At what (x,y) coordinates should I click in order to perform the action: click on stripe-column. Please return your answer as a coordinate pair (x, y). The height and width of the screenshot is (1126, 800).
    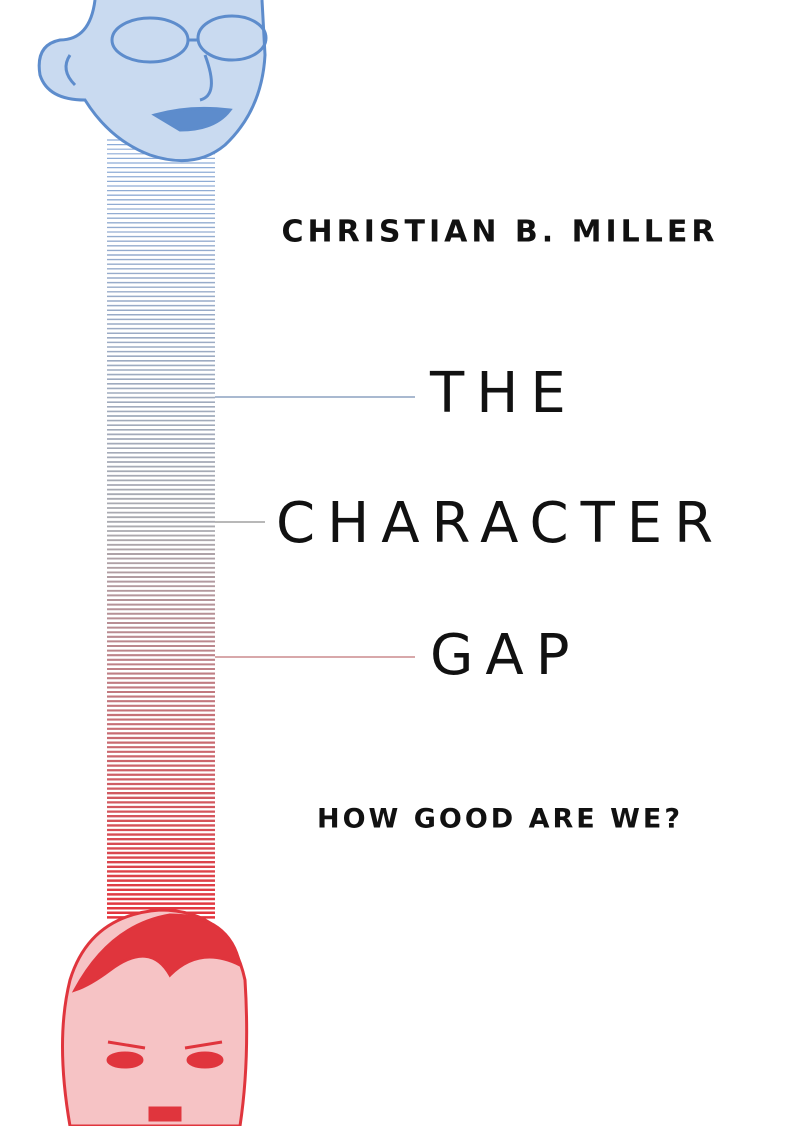
    Looking at the image, I should click on (161, 529).